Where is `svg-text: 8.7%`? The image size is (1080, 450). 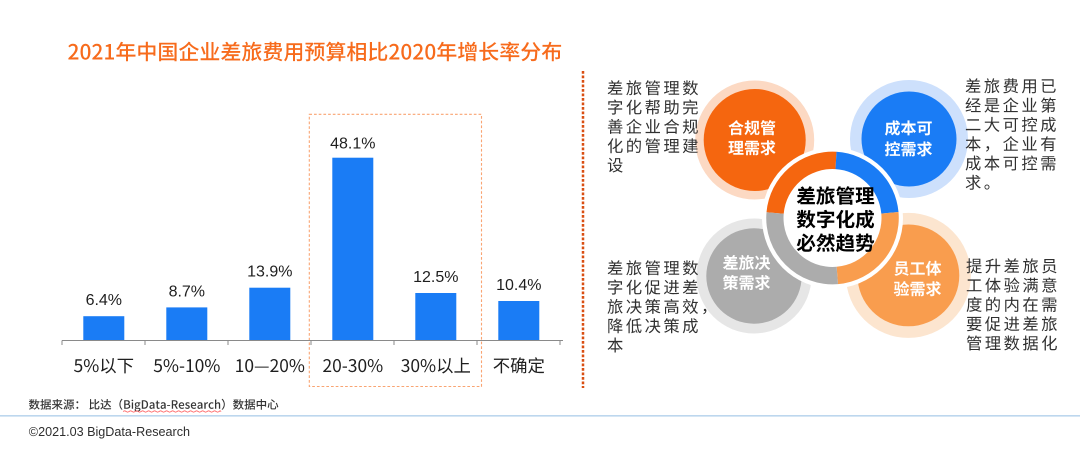 svg-text: 8.7% is located at coordinates (187, 291).